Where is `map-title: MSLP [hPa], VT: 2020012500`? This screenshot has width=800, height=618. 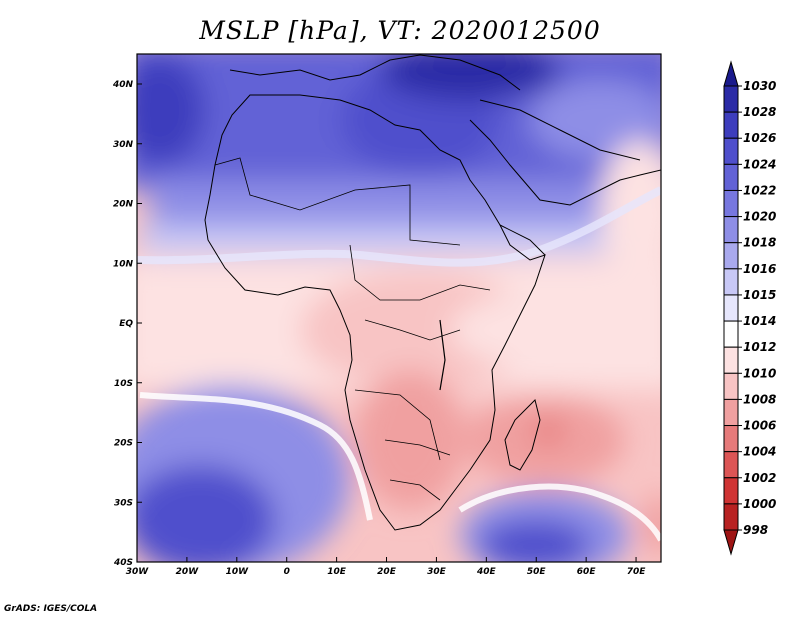
map-title: MSLP [hPa], VT: 2020012500 is located at coordinates (400, 30).